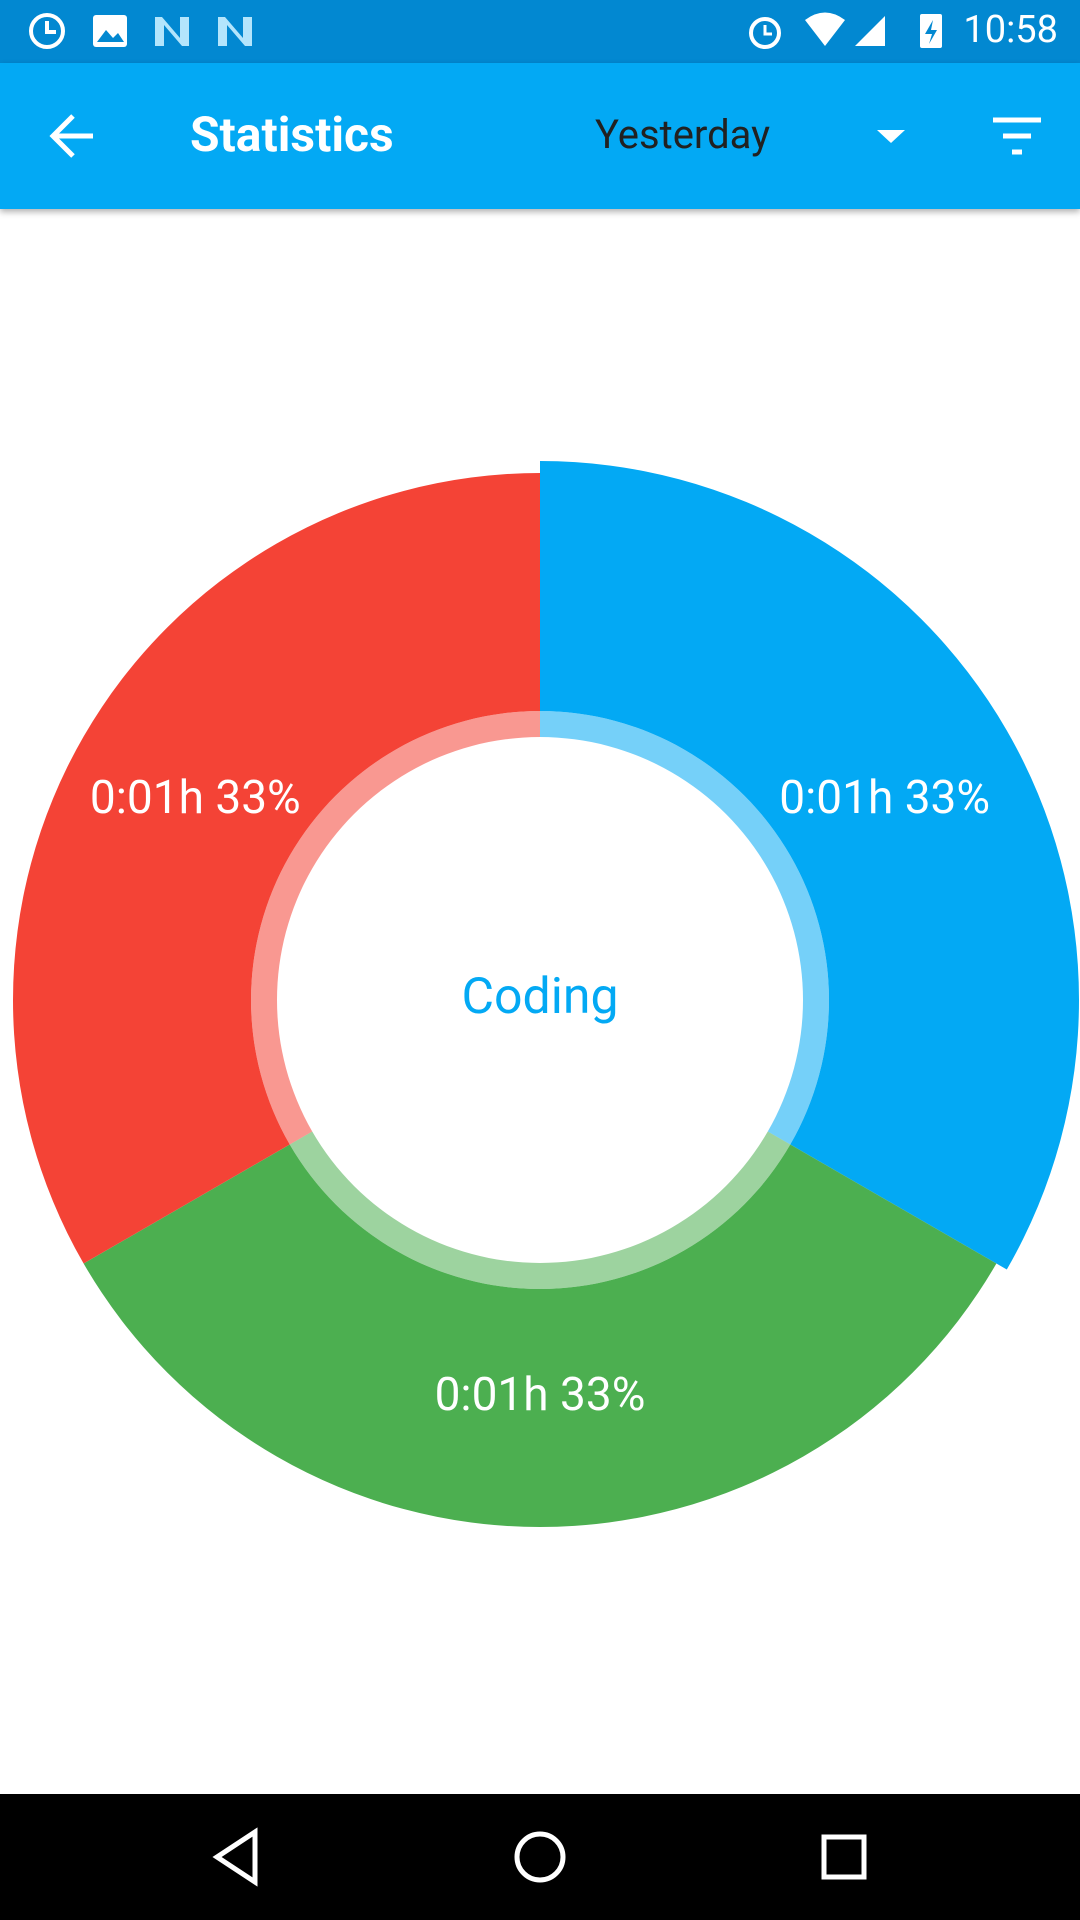 The height and width of the screenshot is (1920, 1080). What do you see at coordinates (140, 31) in the screenshot?
I see `status-icons` at bounding box center [140, 31].